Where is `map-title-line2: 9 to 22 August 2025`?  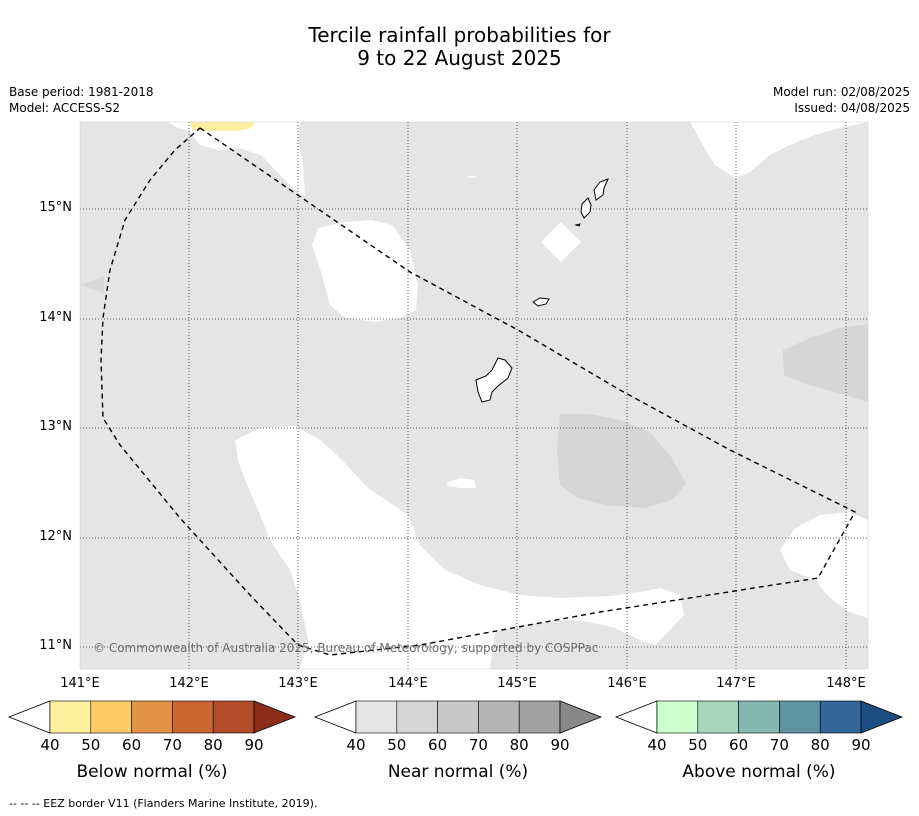
map-title-line2: 9 to 22 August 2025 is located at coordinates (459, 58).